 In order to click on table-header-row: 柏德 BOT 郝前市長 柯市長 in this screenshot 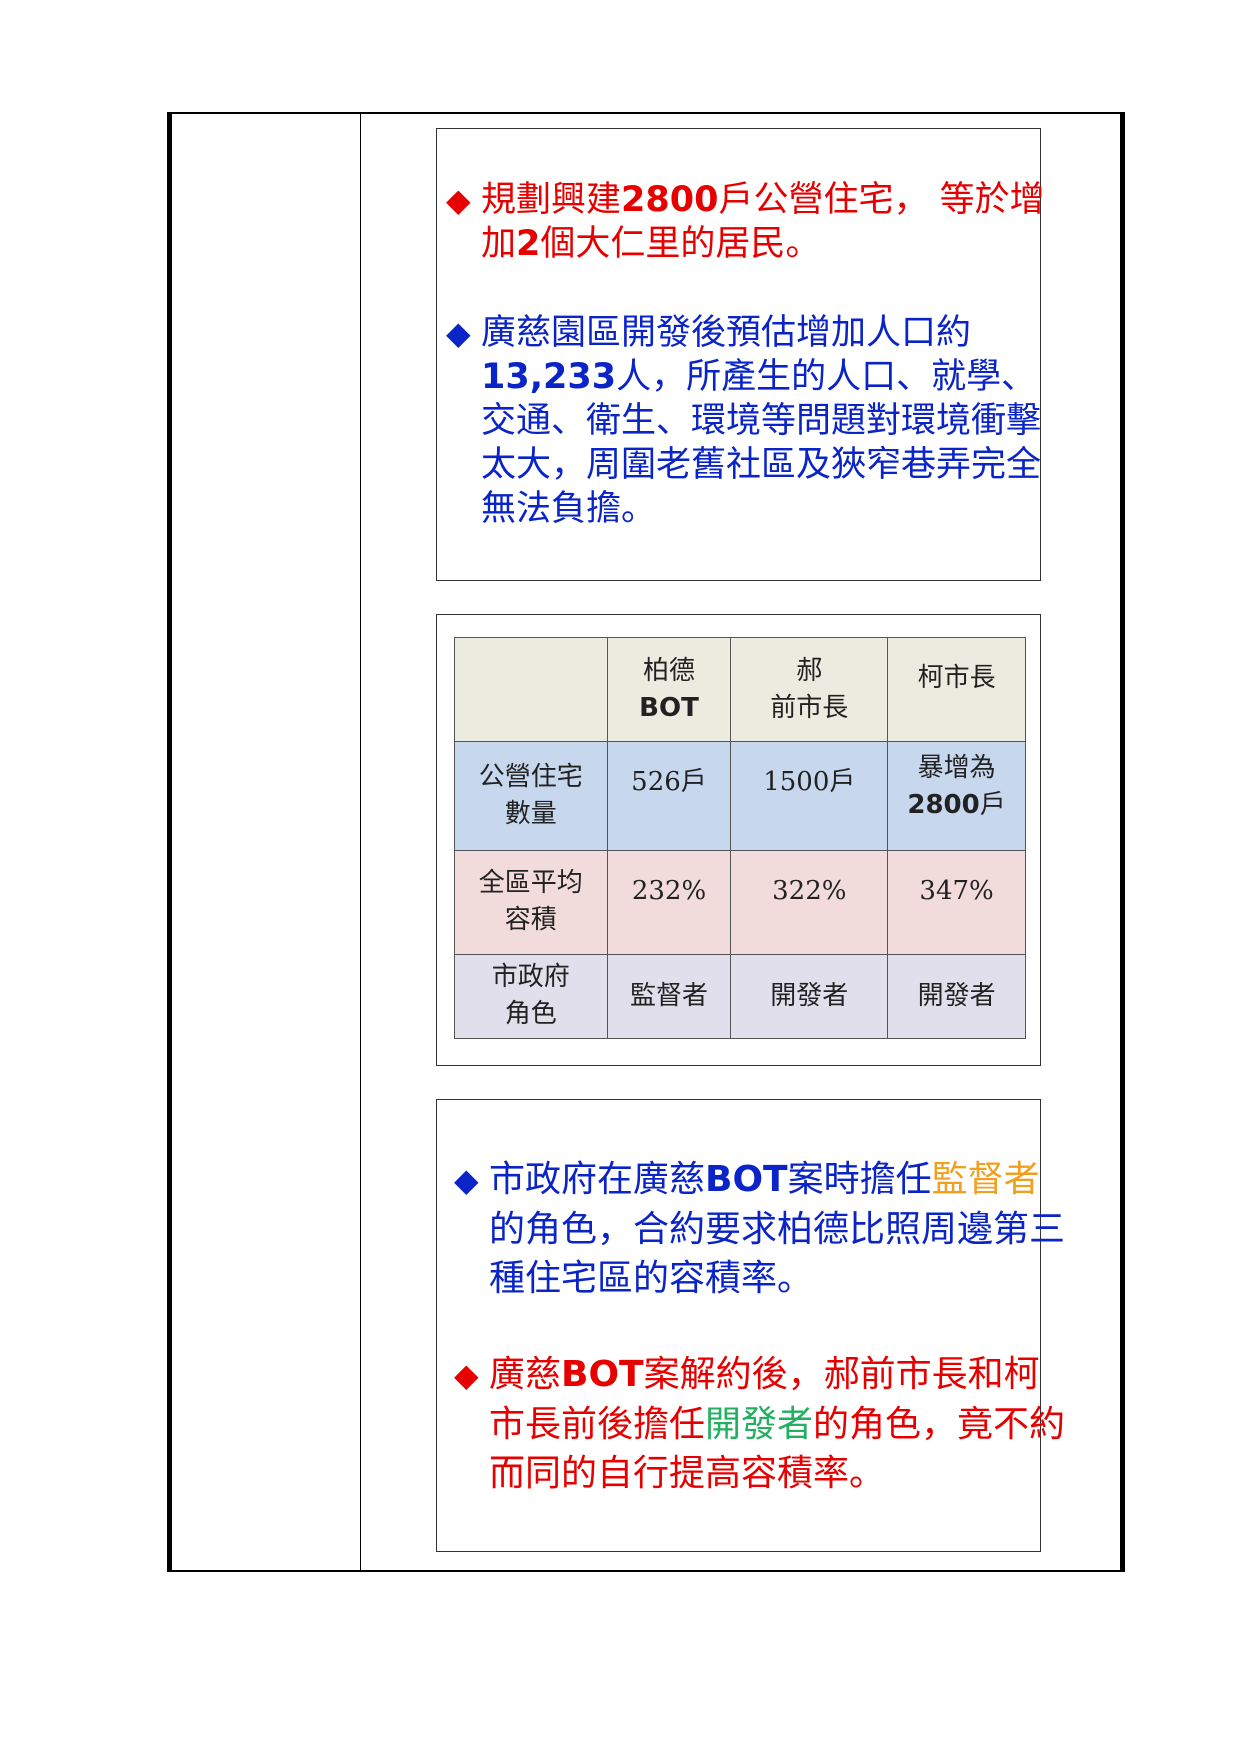, I will do `click(740, 689)`.